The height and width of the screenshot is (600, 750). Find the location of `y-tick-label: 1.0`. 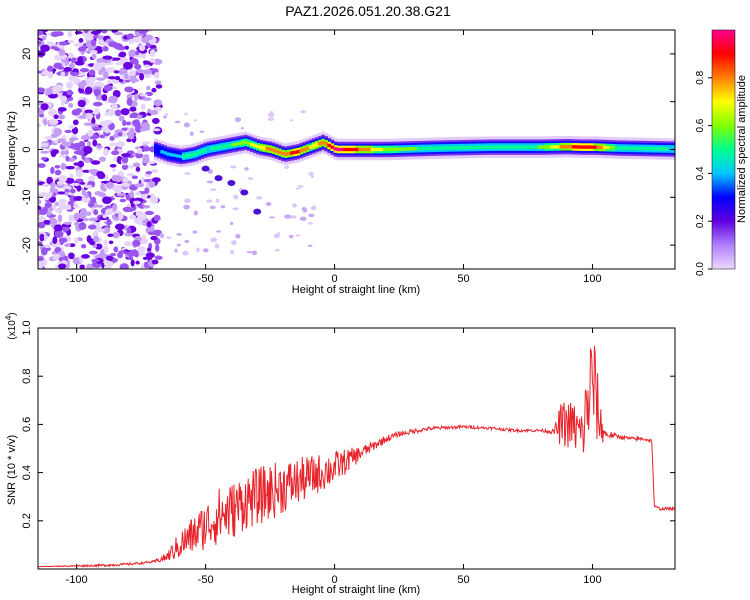

y-tick-label: 1.0 is located at coordinates (27, 327).